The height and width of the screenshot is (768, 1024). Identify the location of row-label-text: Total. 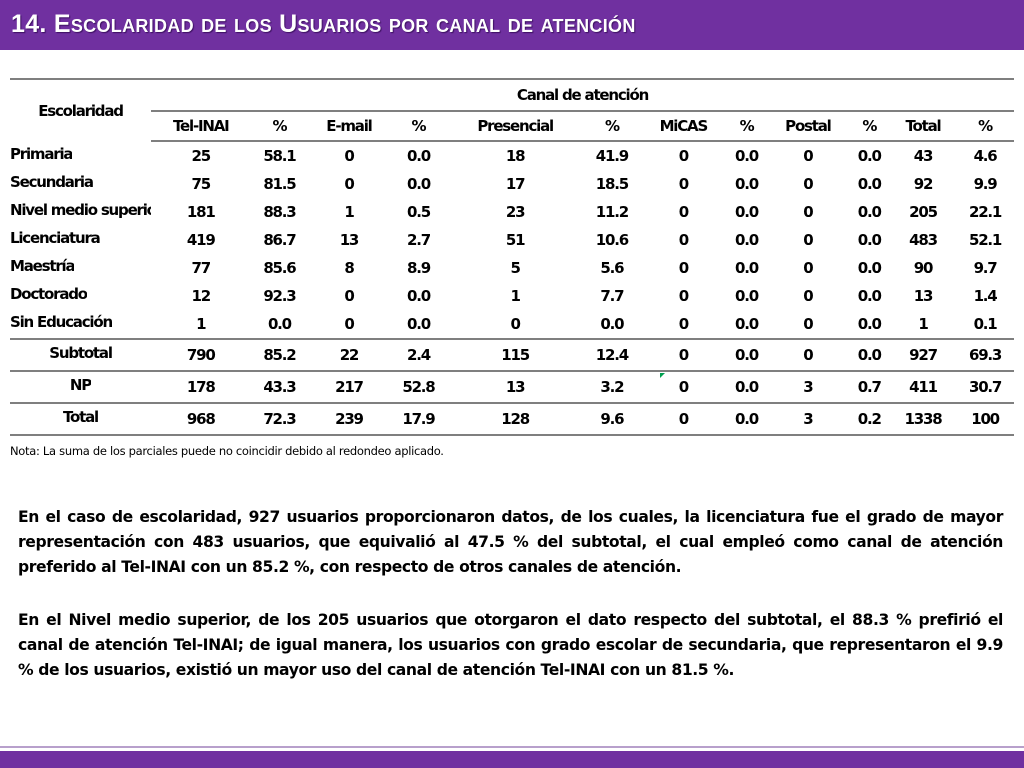
(80, 417).